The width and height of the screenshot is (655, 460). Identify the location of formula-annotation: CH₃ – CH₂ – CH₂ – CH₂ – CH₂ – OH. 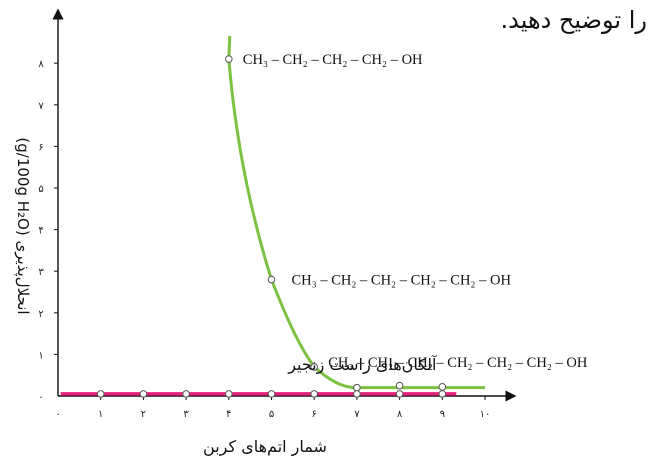
(402, 281).